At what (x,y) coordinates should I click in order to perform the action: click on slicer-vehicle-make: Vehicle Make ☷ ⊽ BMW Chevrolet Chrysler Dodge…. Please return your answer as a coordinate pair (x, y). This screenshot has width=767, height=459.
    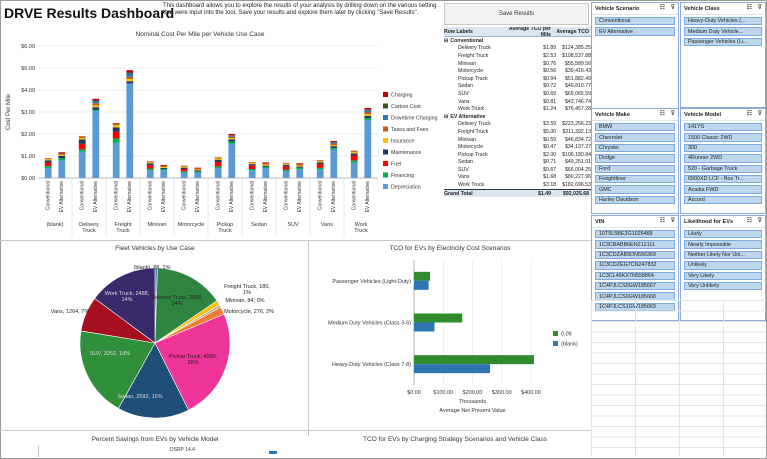
    Looking at the image, I should click on (635, 161).